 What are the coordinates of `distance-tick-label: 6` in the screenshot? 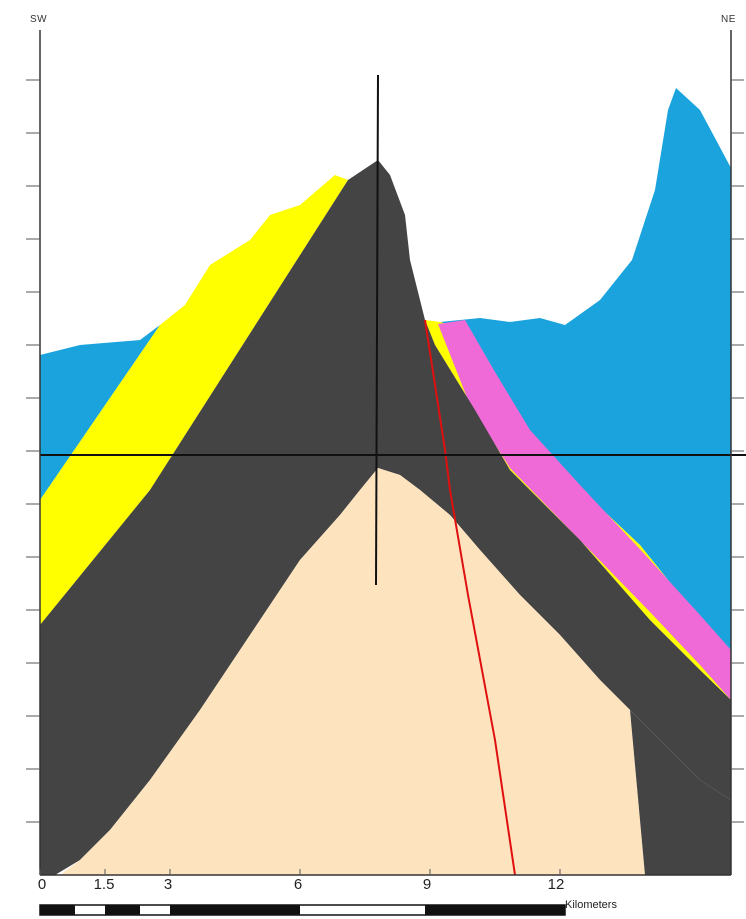 It's located at (298, 884).